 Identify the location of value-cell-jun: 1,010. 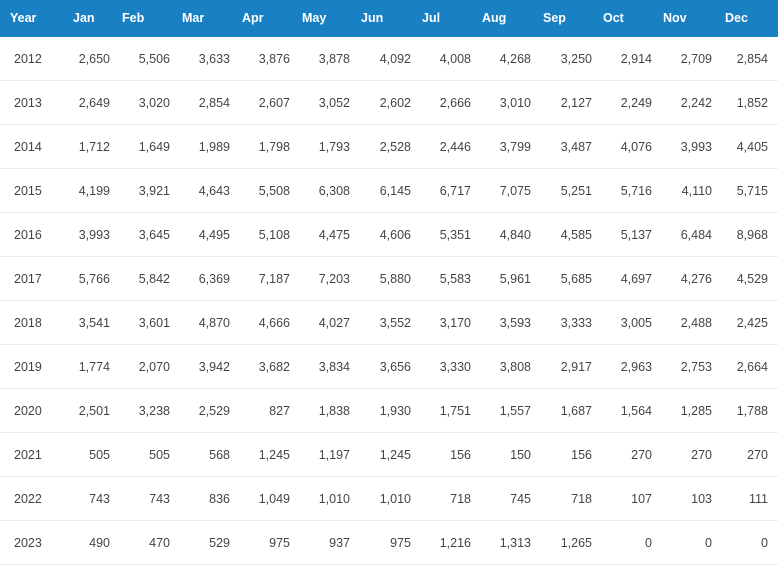
(395, 498).